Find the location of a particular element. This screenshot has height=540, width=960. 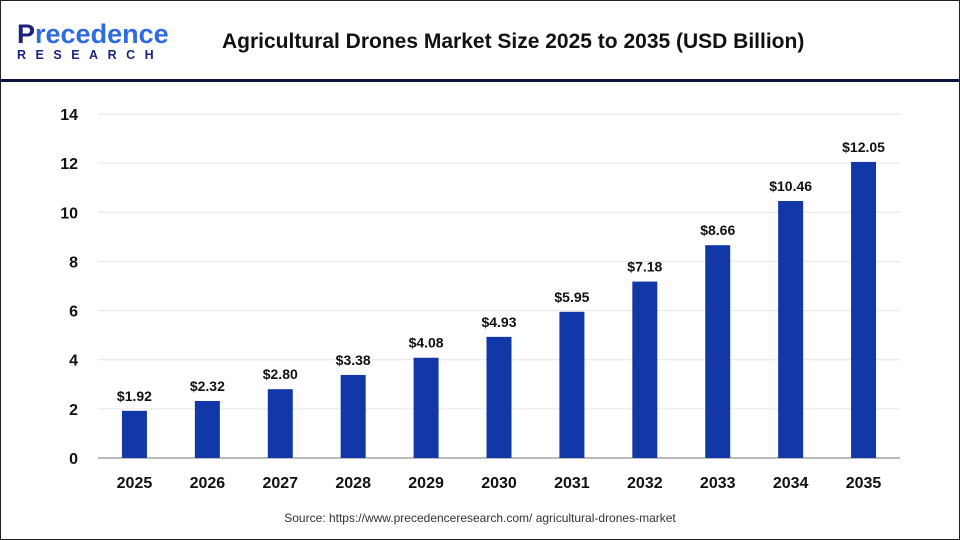

data-label: $12.05 is located at coordinates (863, 147).